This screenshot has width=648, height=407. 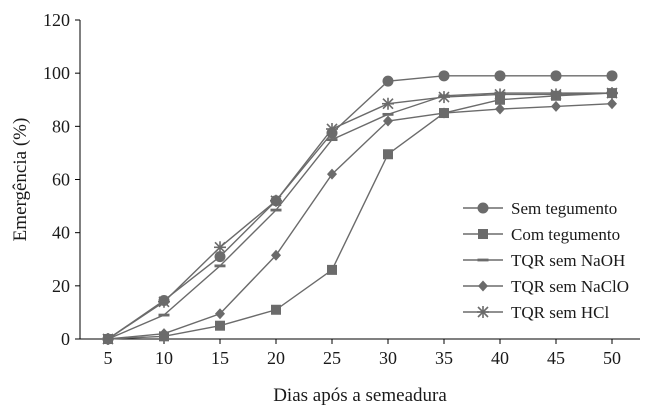 What do you see at coordinates (483, 312) in the screenshot?
I see `legend-marker-asterisk` at bounding box center [483, 312].